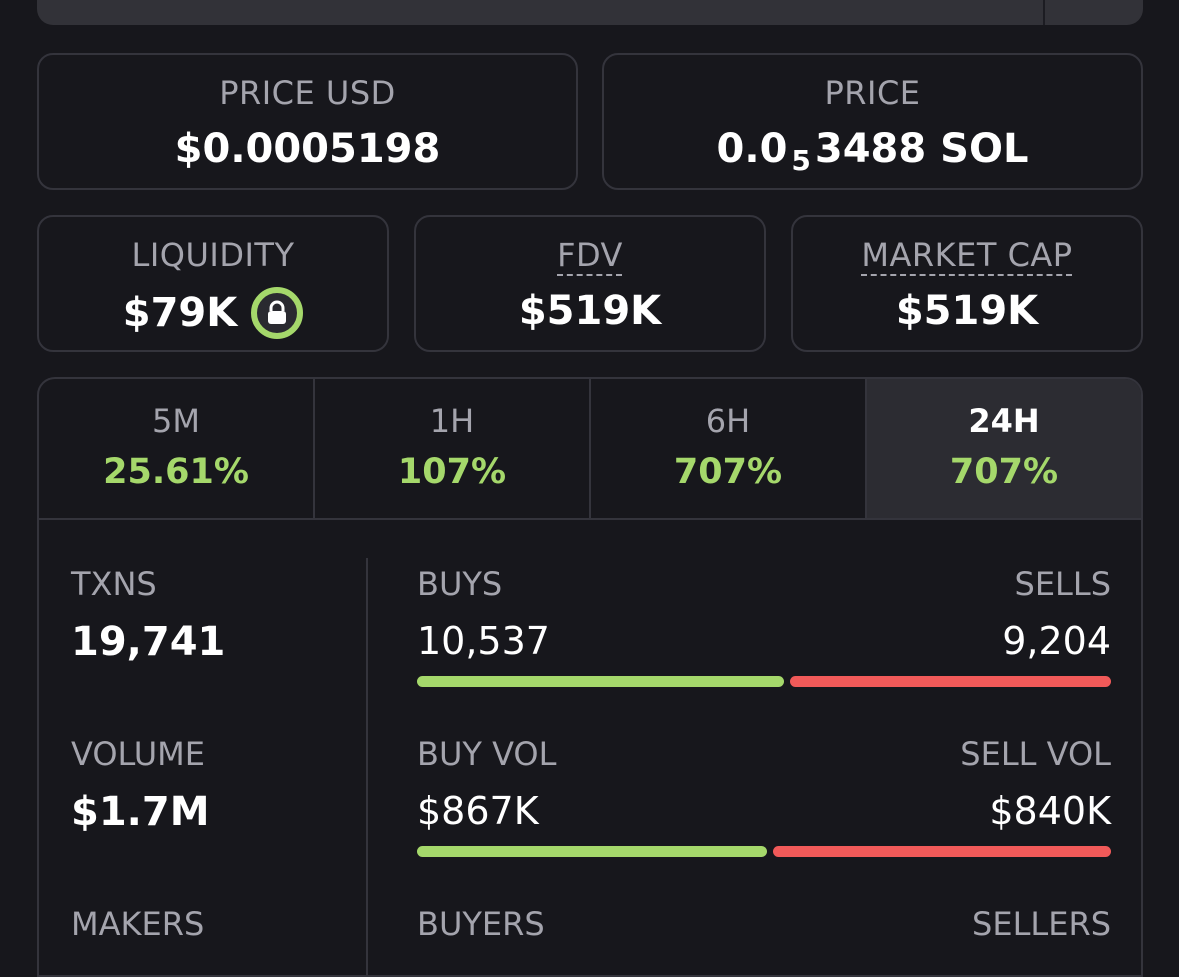 This screenshot has height=977, width=1179. I want to click on sells-label: SELLS, so click(1063, 584).